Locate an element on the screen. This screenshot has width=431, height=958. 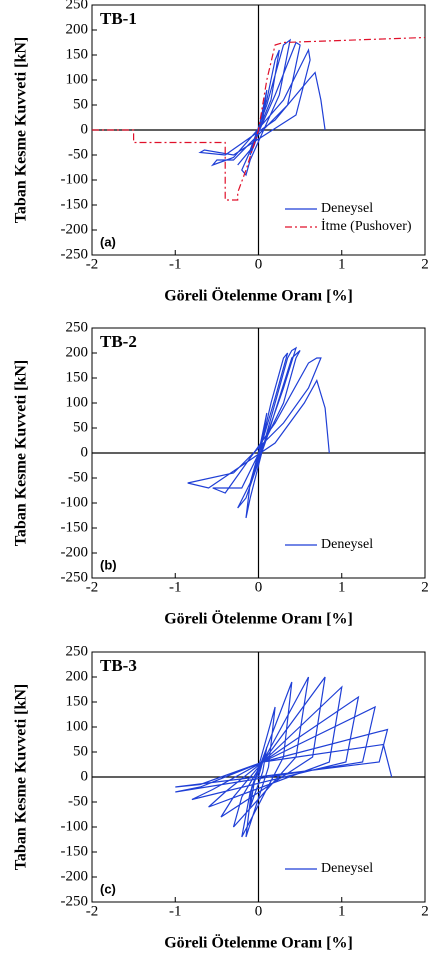
panel-label: (c) is located at coordinates (108, 888).